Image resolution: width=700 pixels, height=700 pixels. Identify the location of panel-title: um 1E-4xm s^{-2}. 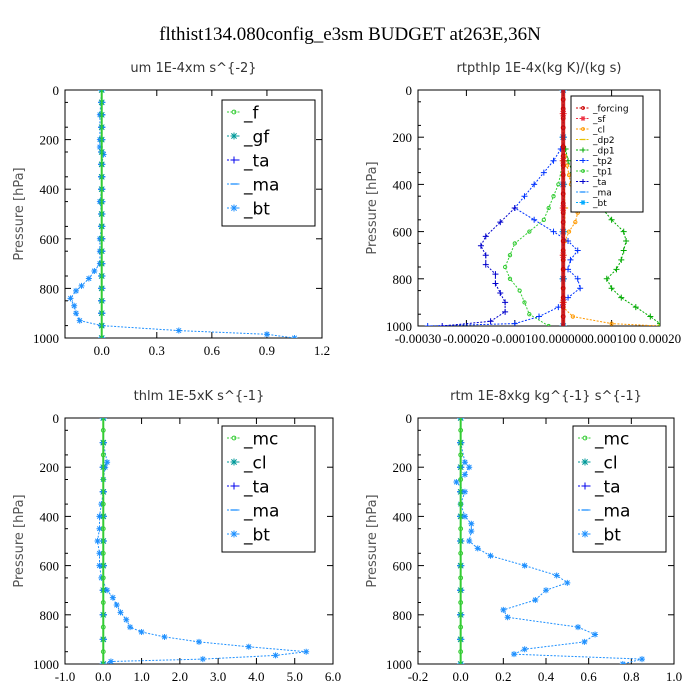
(193, 68).